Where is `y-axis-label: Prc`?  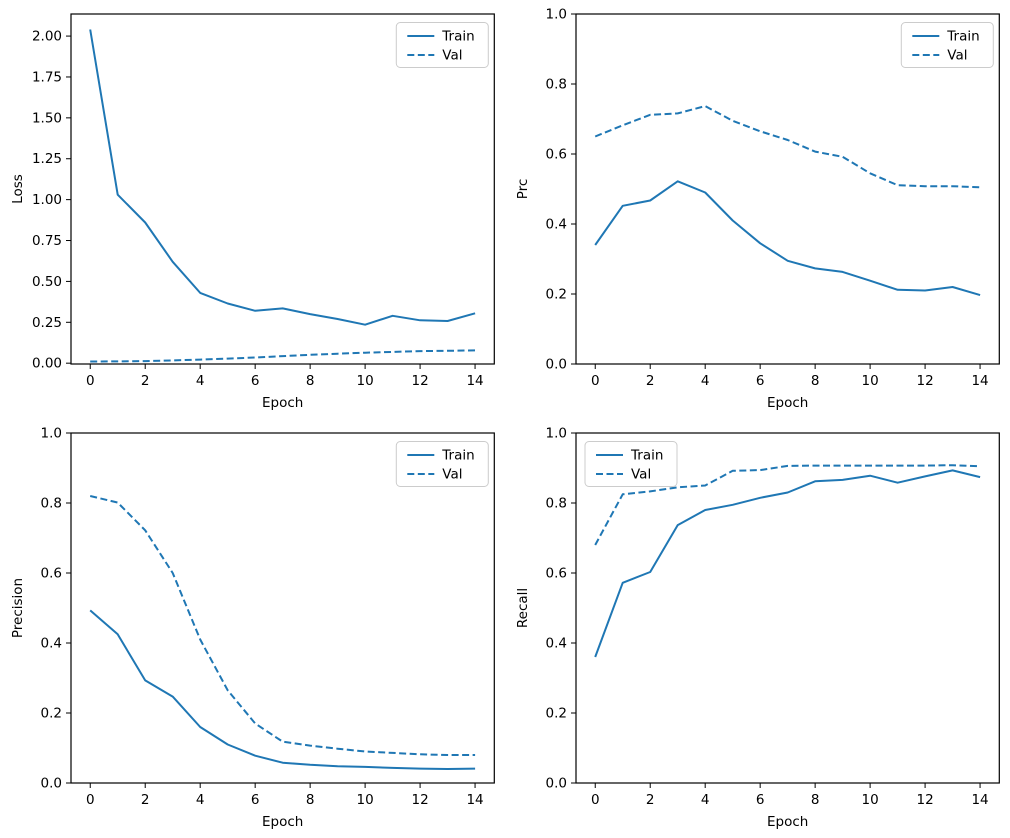
y-axis-label: Prc is located at coordinates (523, 189).